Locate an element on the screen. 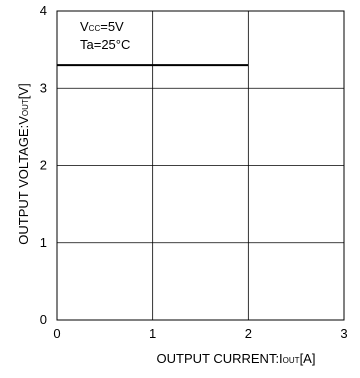 The image size is (360, 378). annotation-ta: Ta=25°C is located at coordinates (105, 44).